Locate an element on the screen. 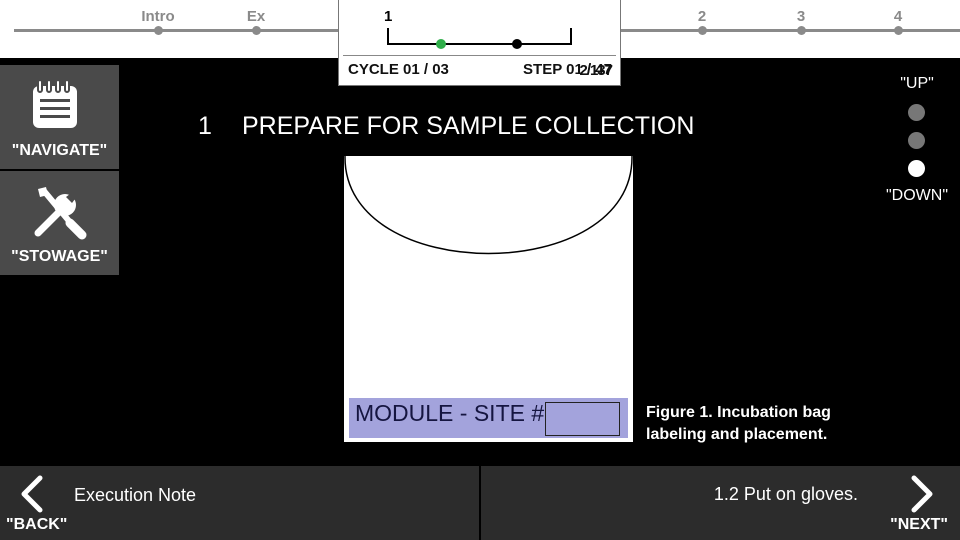 The height and width of the screenshot is (540, 960). step-counter-overlay: 2/137 is located at coordinates (596, 70).